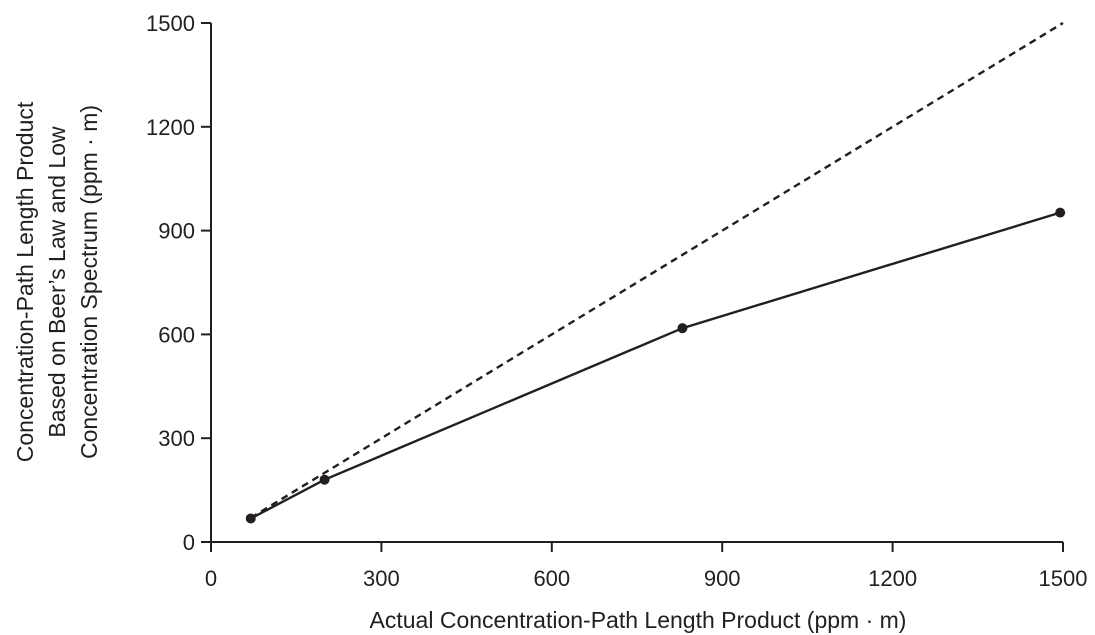 The width and height of the screenshot is (1095, 635). I want to click on y-axis-title-line-2: Based on Beer’s Law and Low, so click(57, 282).